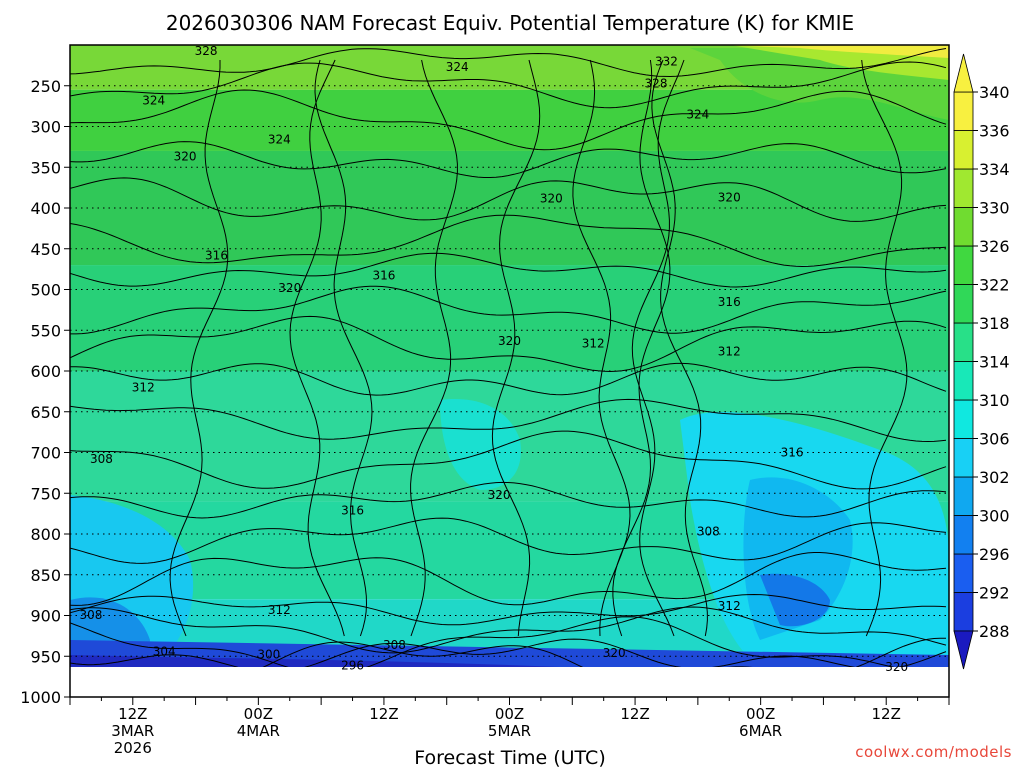  Describe the element at coordinates (45, 493) in the screenshot. I see `y-tick-label: 750` at that location.